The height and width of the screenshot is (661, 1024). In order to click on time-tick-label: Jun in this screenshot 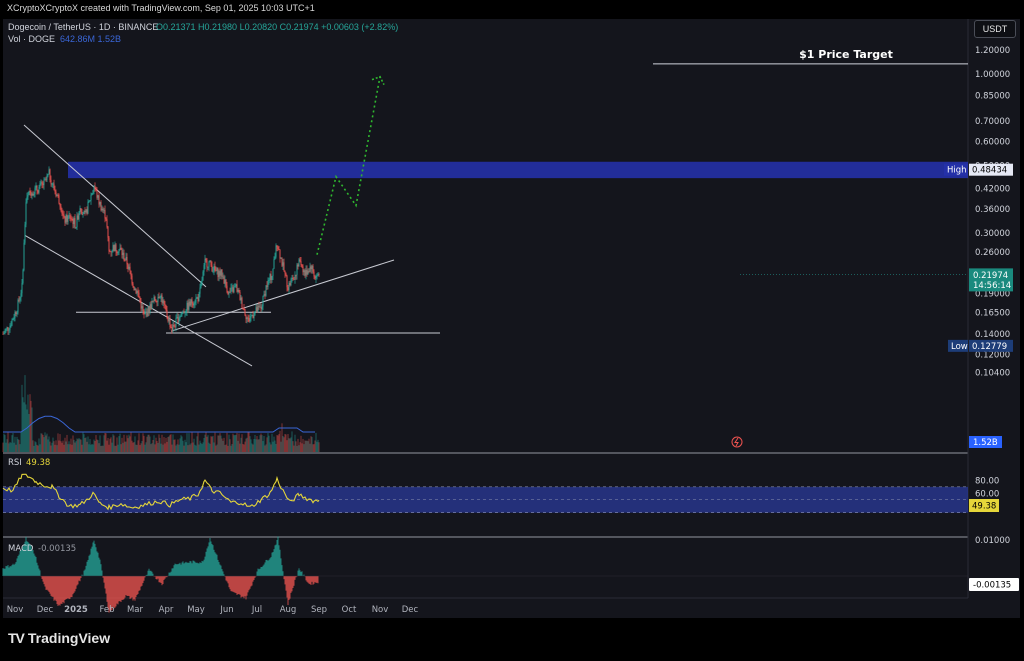, I will do `click(226, 610)`.